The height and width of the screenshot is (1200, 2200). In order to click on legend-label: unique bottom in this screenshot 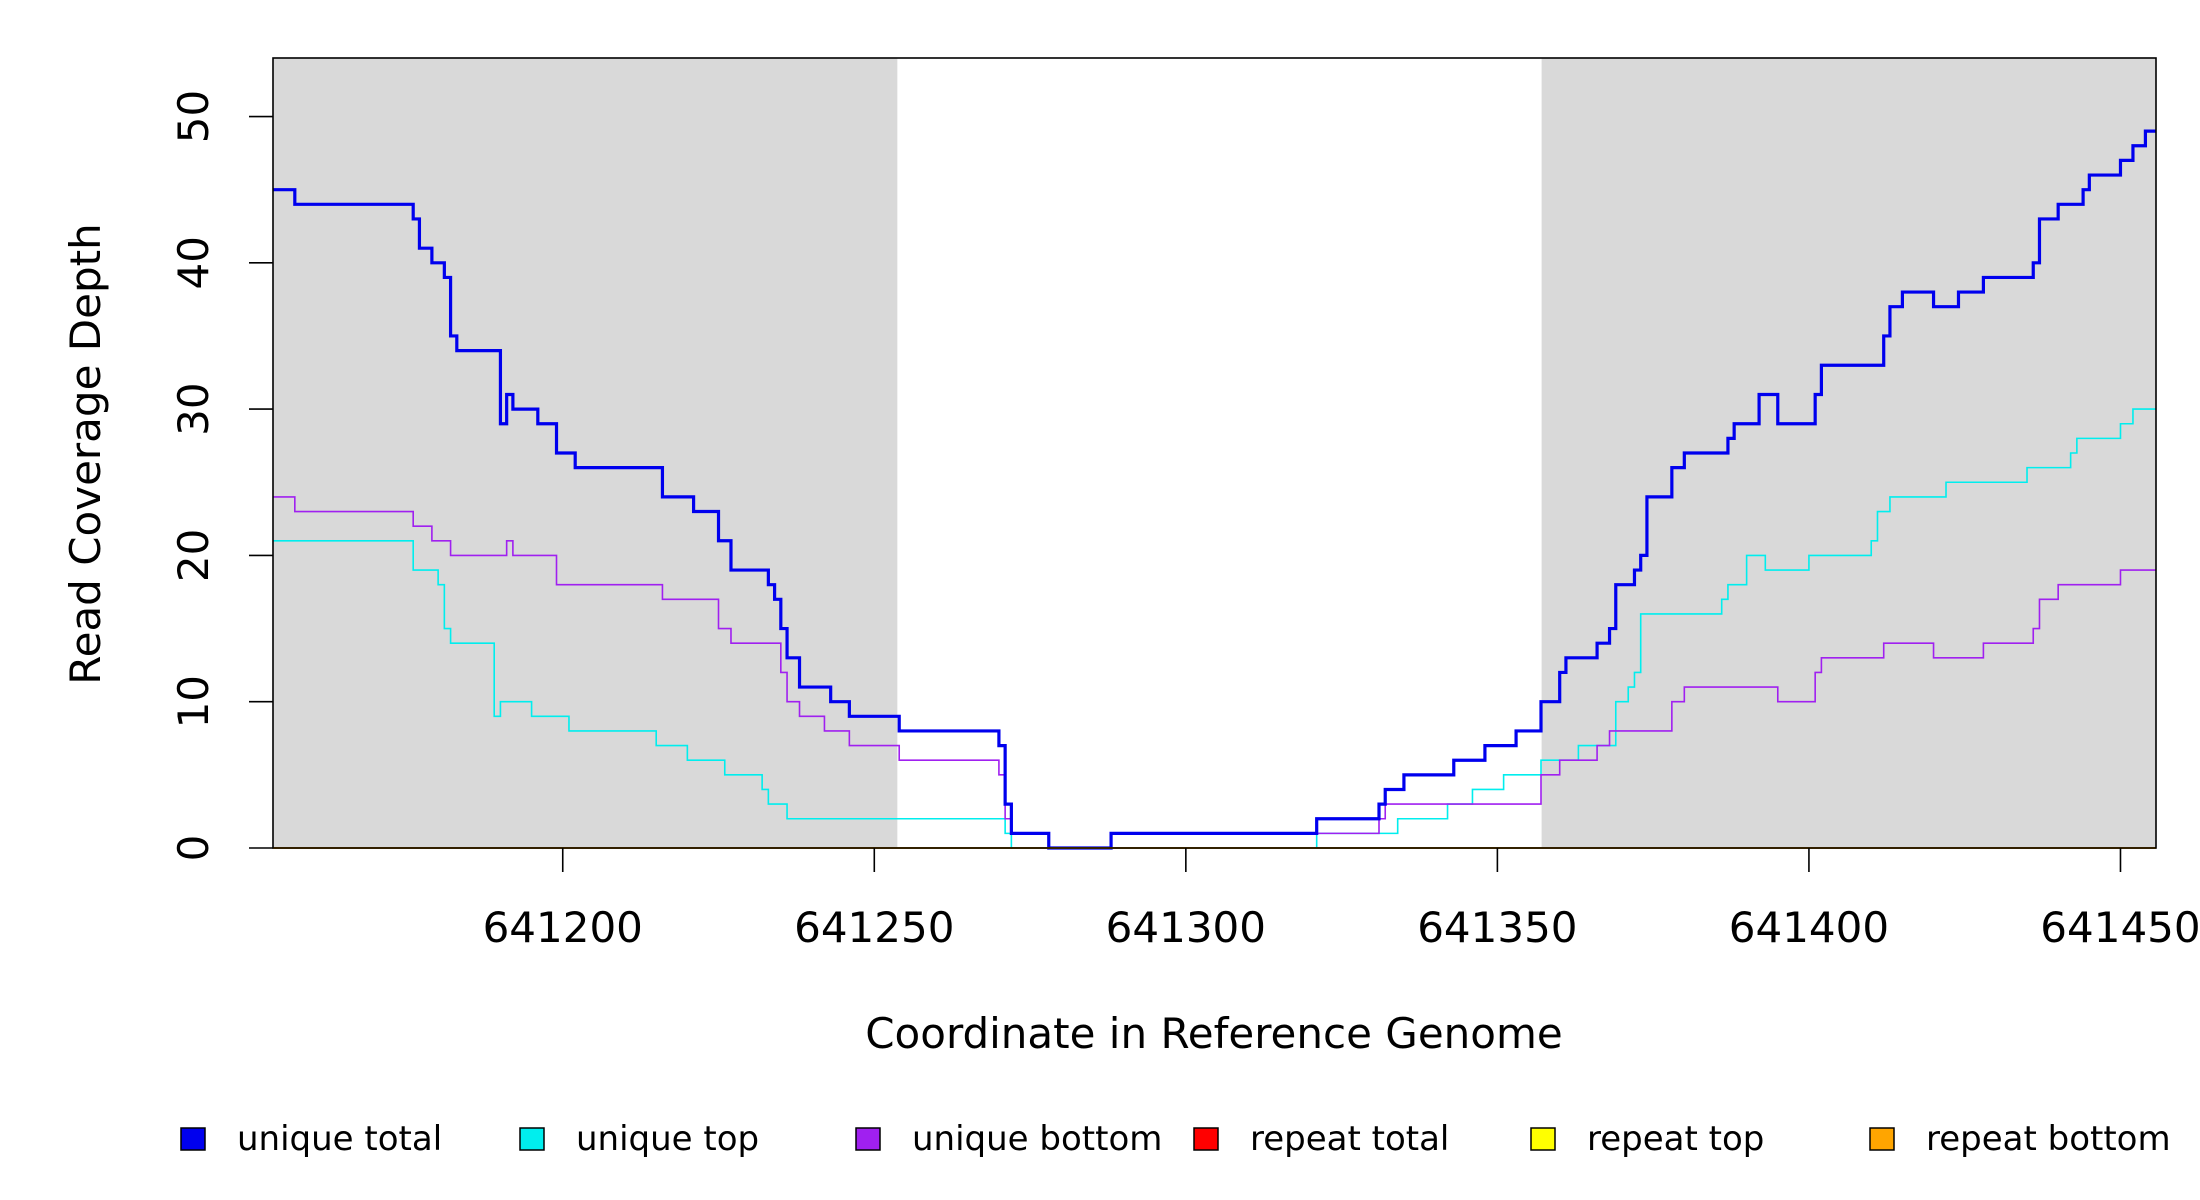, I will do `click(1037, 1139)`.